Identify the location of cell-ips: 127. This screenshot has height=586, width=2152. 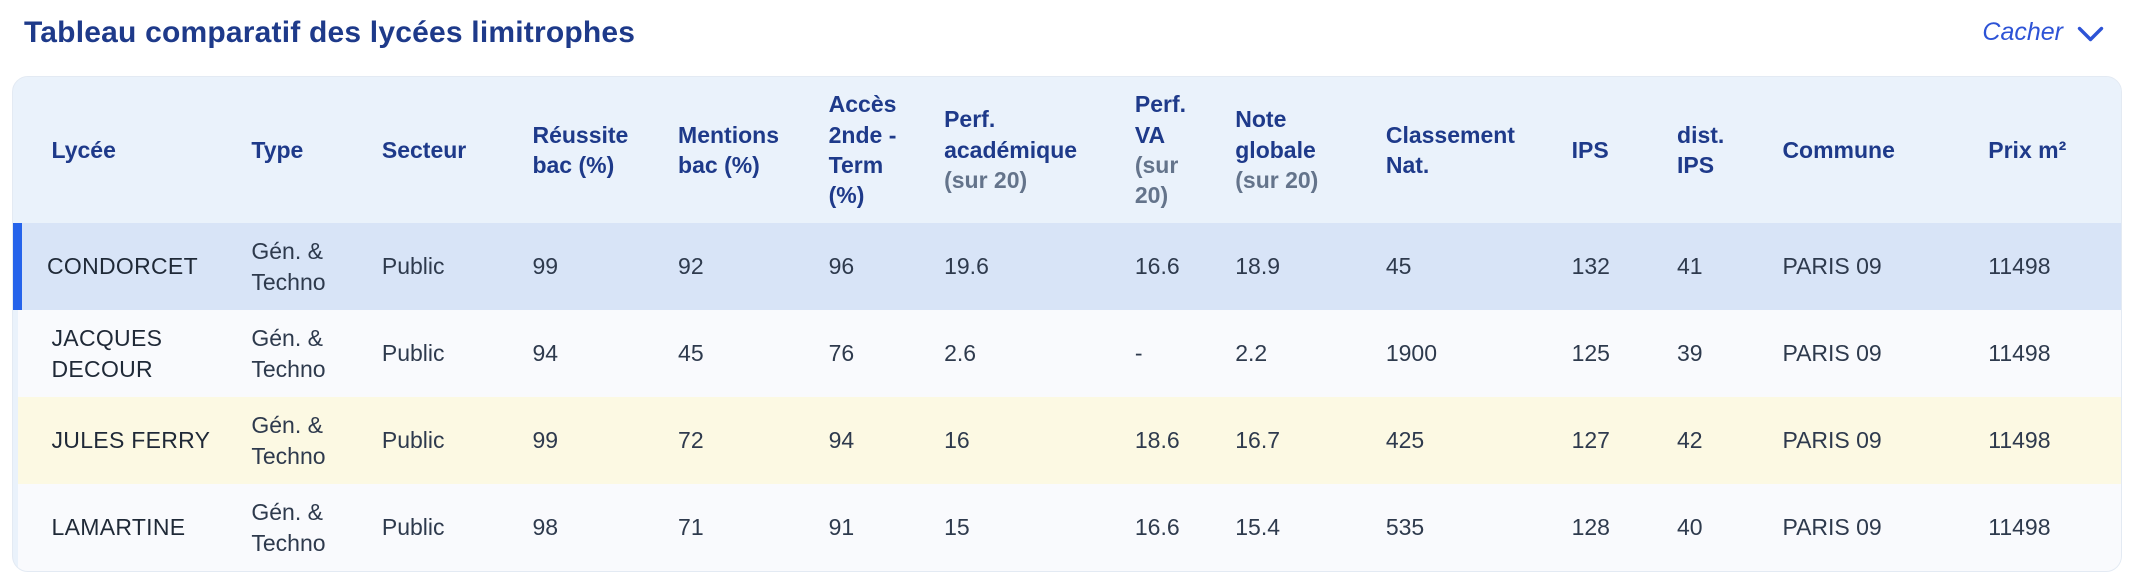
(1606, 440).